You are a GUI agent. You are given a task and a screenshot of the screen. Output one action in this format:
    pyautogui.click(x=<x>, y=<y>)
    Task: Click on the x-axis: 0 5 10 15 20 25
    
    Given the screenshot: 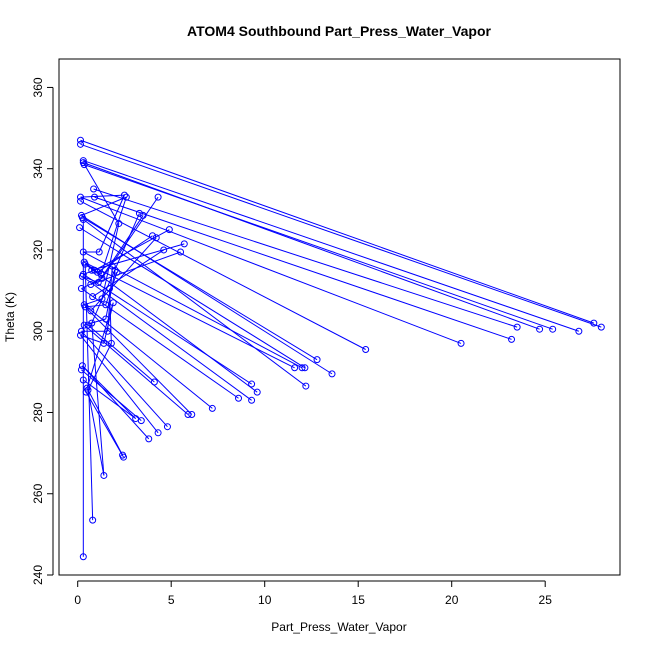 What is the action you would take?
    pyautogui.click(x=313, y=593)
    